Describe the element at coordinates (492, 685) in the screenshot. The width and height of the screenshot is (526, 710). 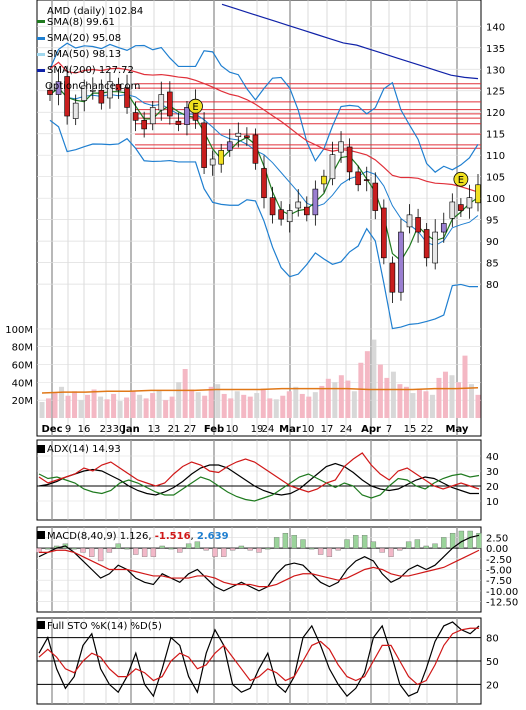
I see `indicator-tick-label: 20` at that location.